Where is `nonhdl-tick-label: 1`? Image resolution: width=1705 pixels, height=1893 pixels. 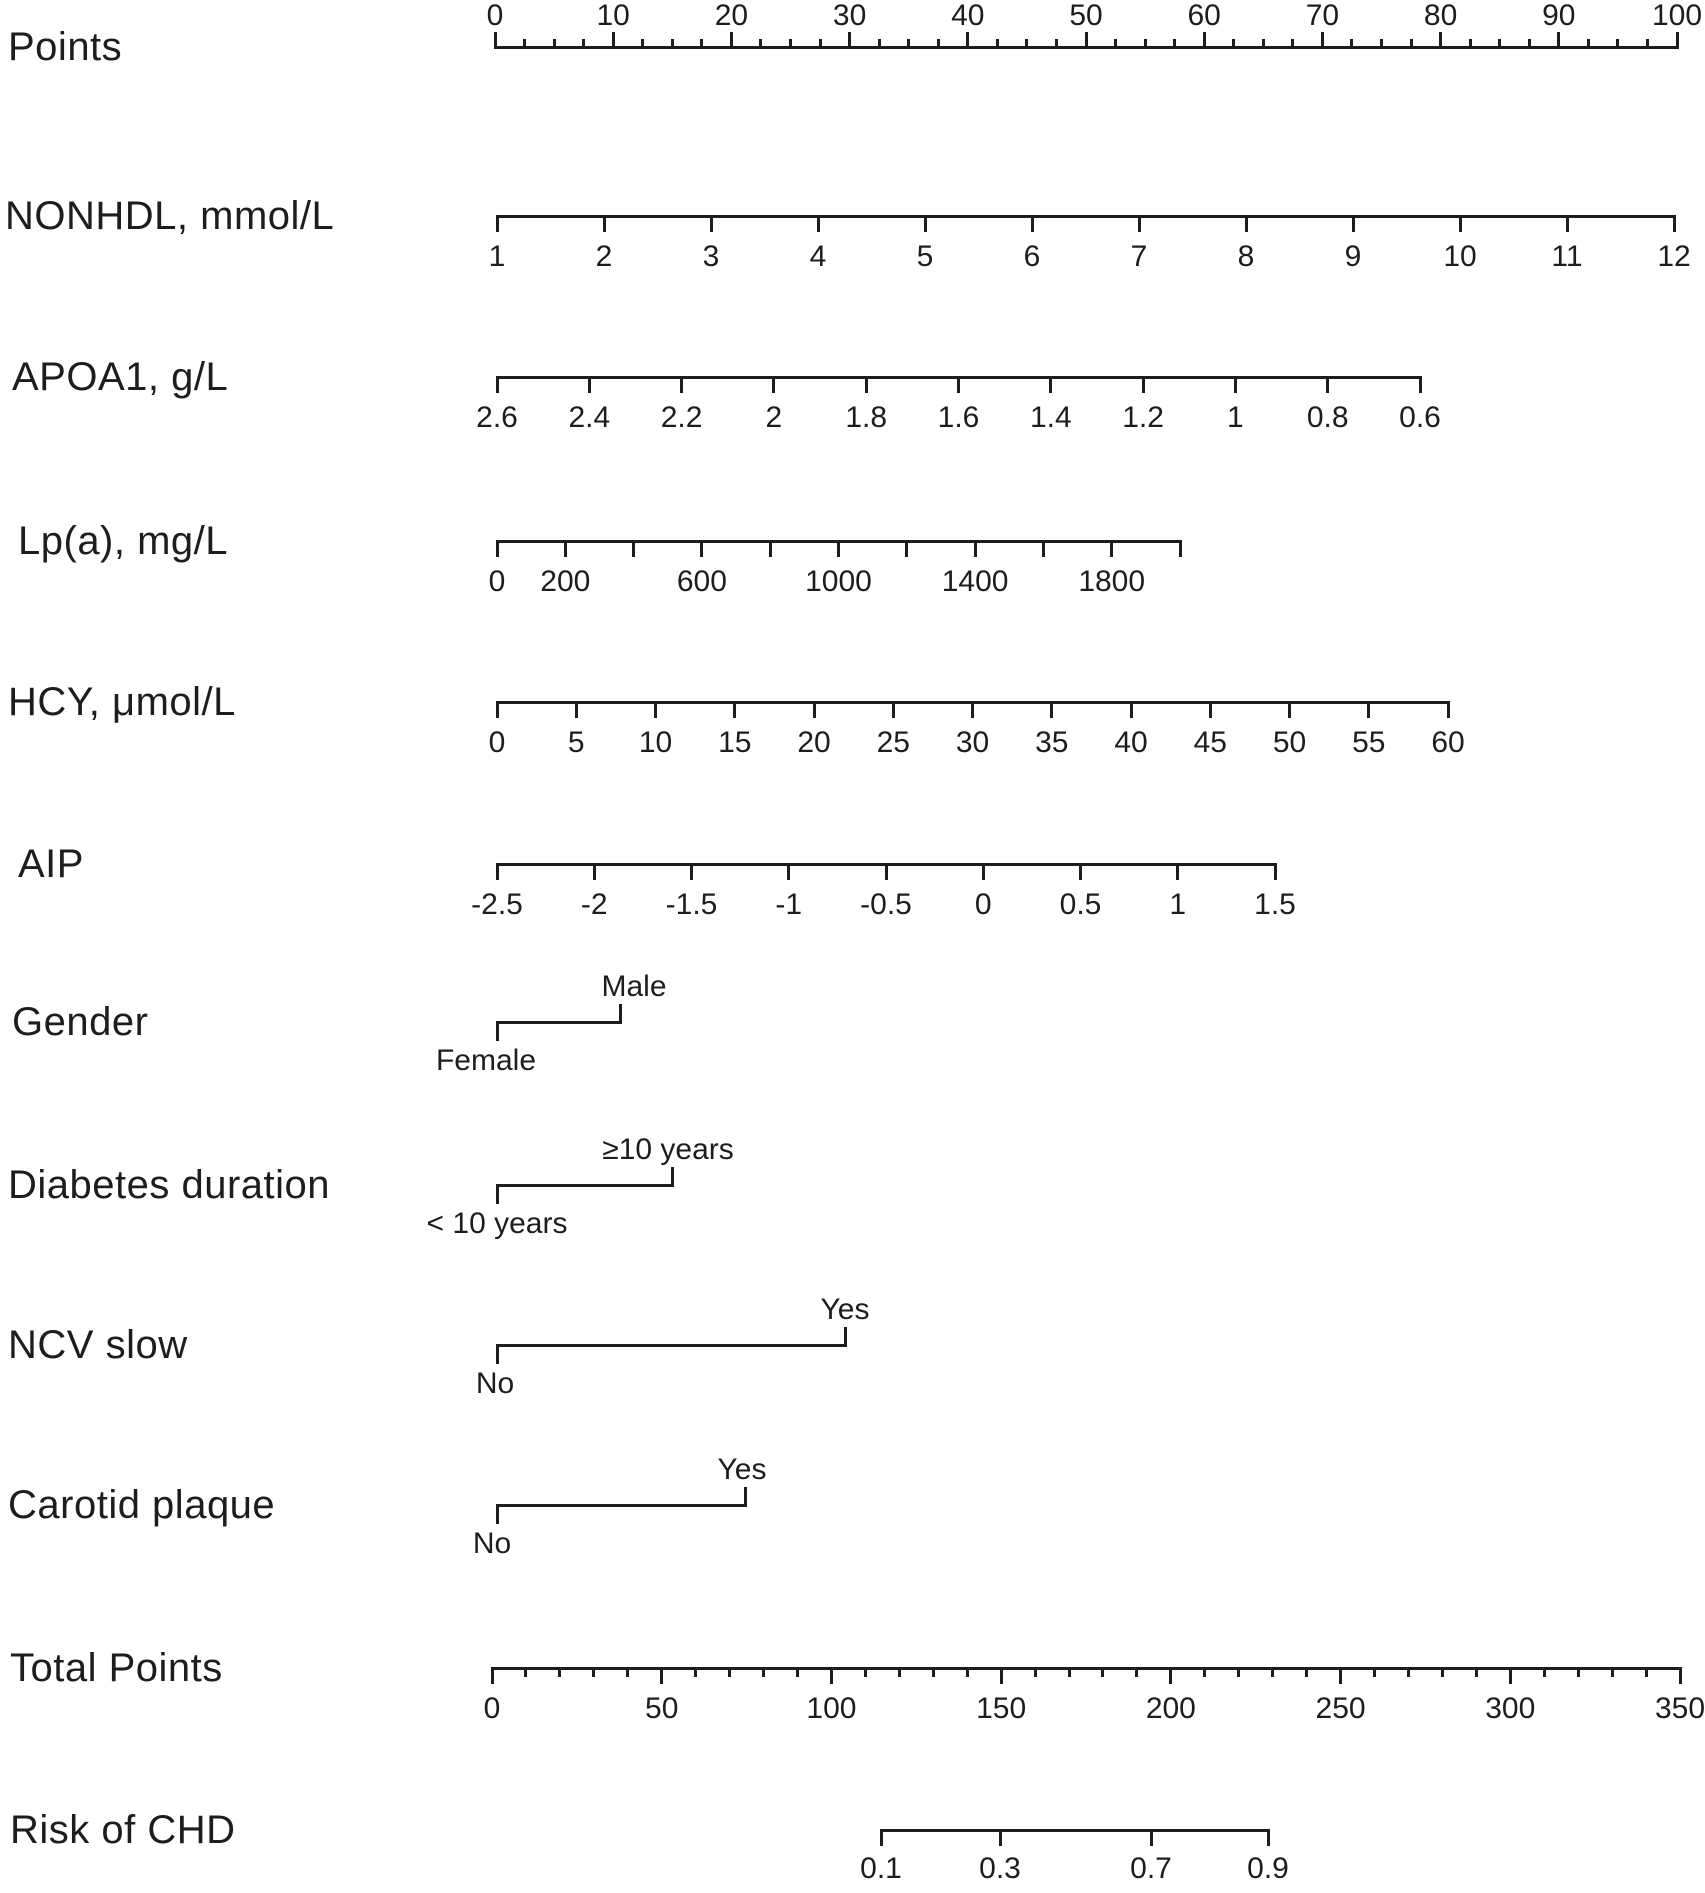
nonhdl-tick-label: 1 is located at coordinates (497, 256).